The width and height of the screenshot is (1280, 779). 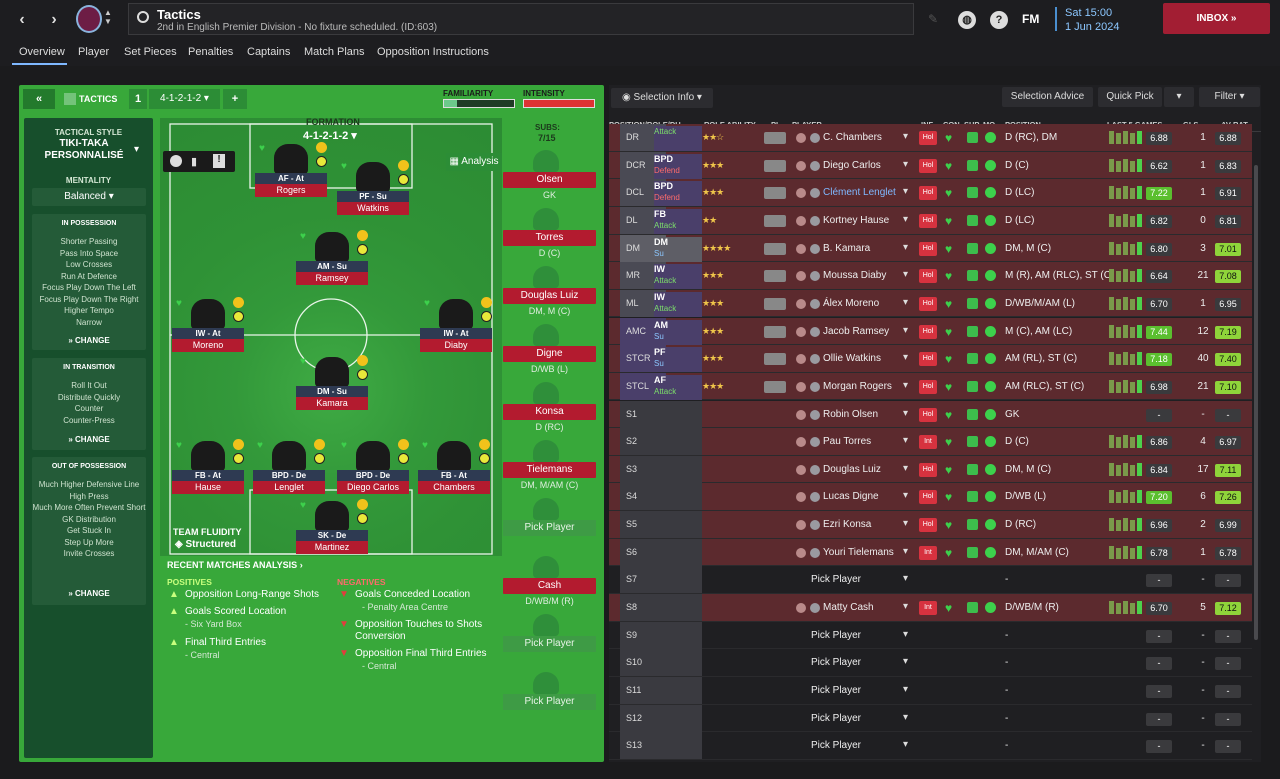 I want to click on pitch-player: ♥ AF - At Rogers, so click(x=291, y=171).